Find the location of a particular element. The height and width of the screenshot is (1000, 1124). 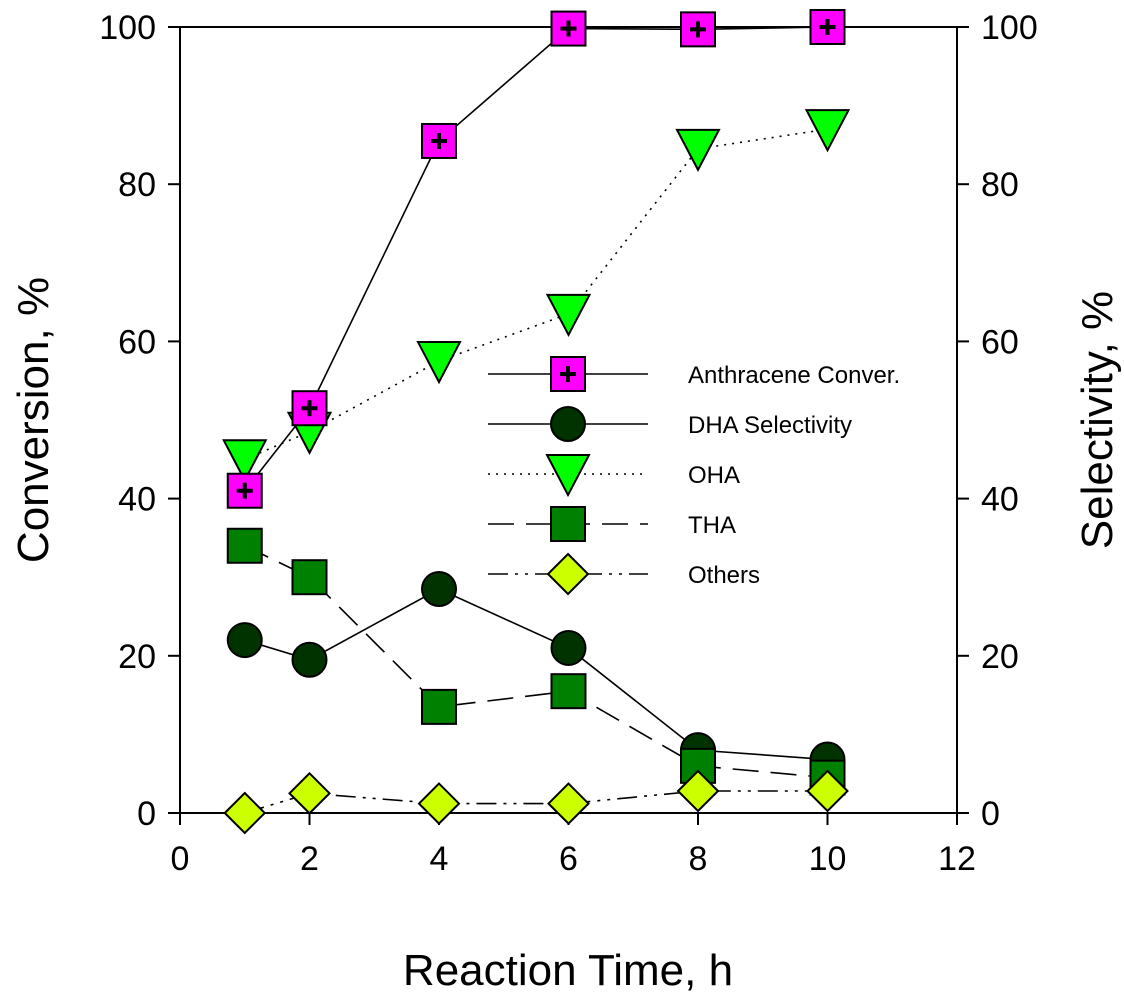

x-axis-title: Reaction Time, h is located at coordinates (568, 970).